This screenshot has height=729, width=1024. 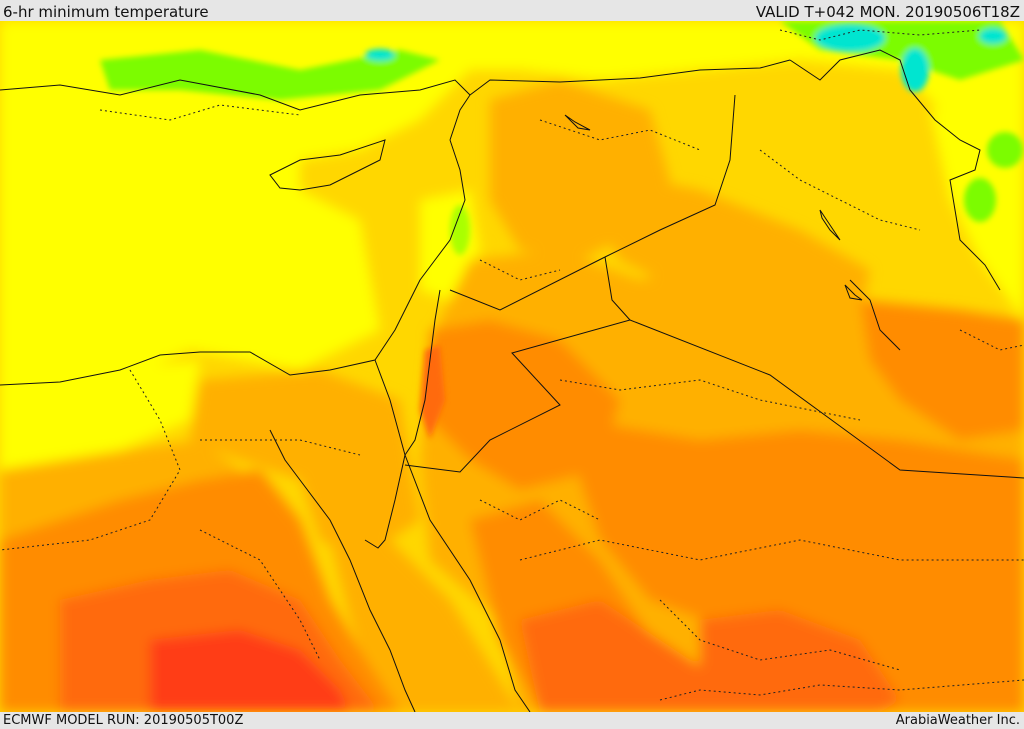 What do you see at coordinates (853, 292) in the screenshot?
I see `lake-razaza` at bounding box center [853, 292].